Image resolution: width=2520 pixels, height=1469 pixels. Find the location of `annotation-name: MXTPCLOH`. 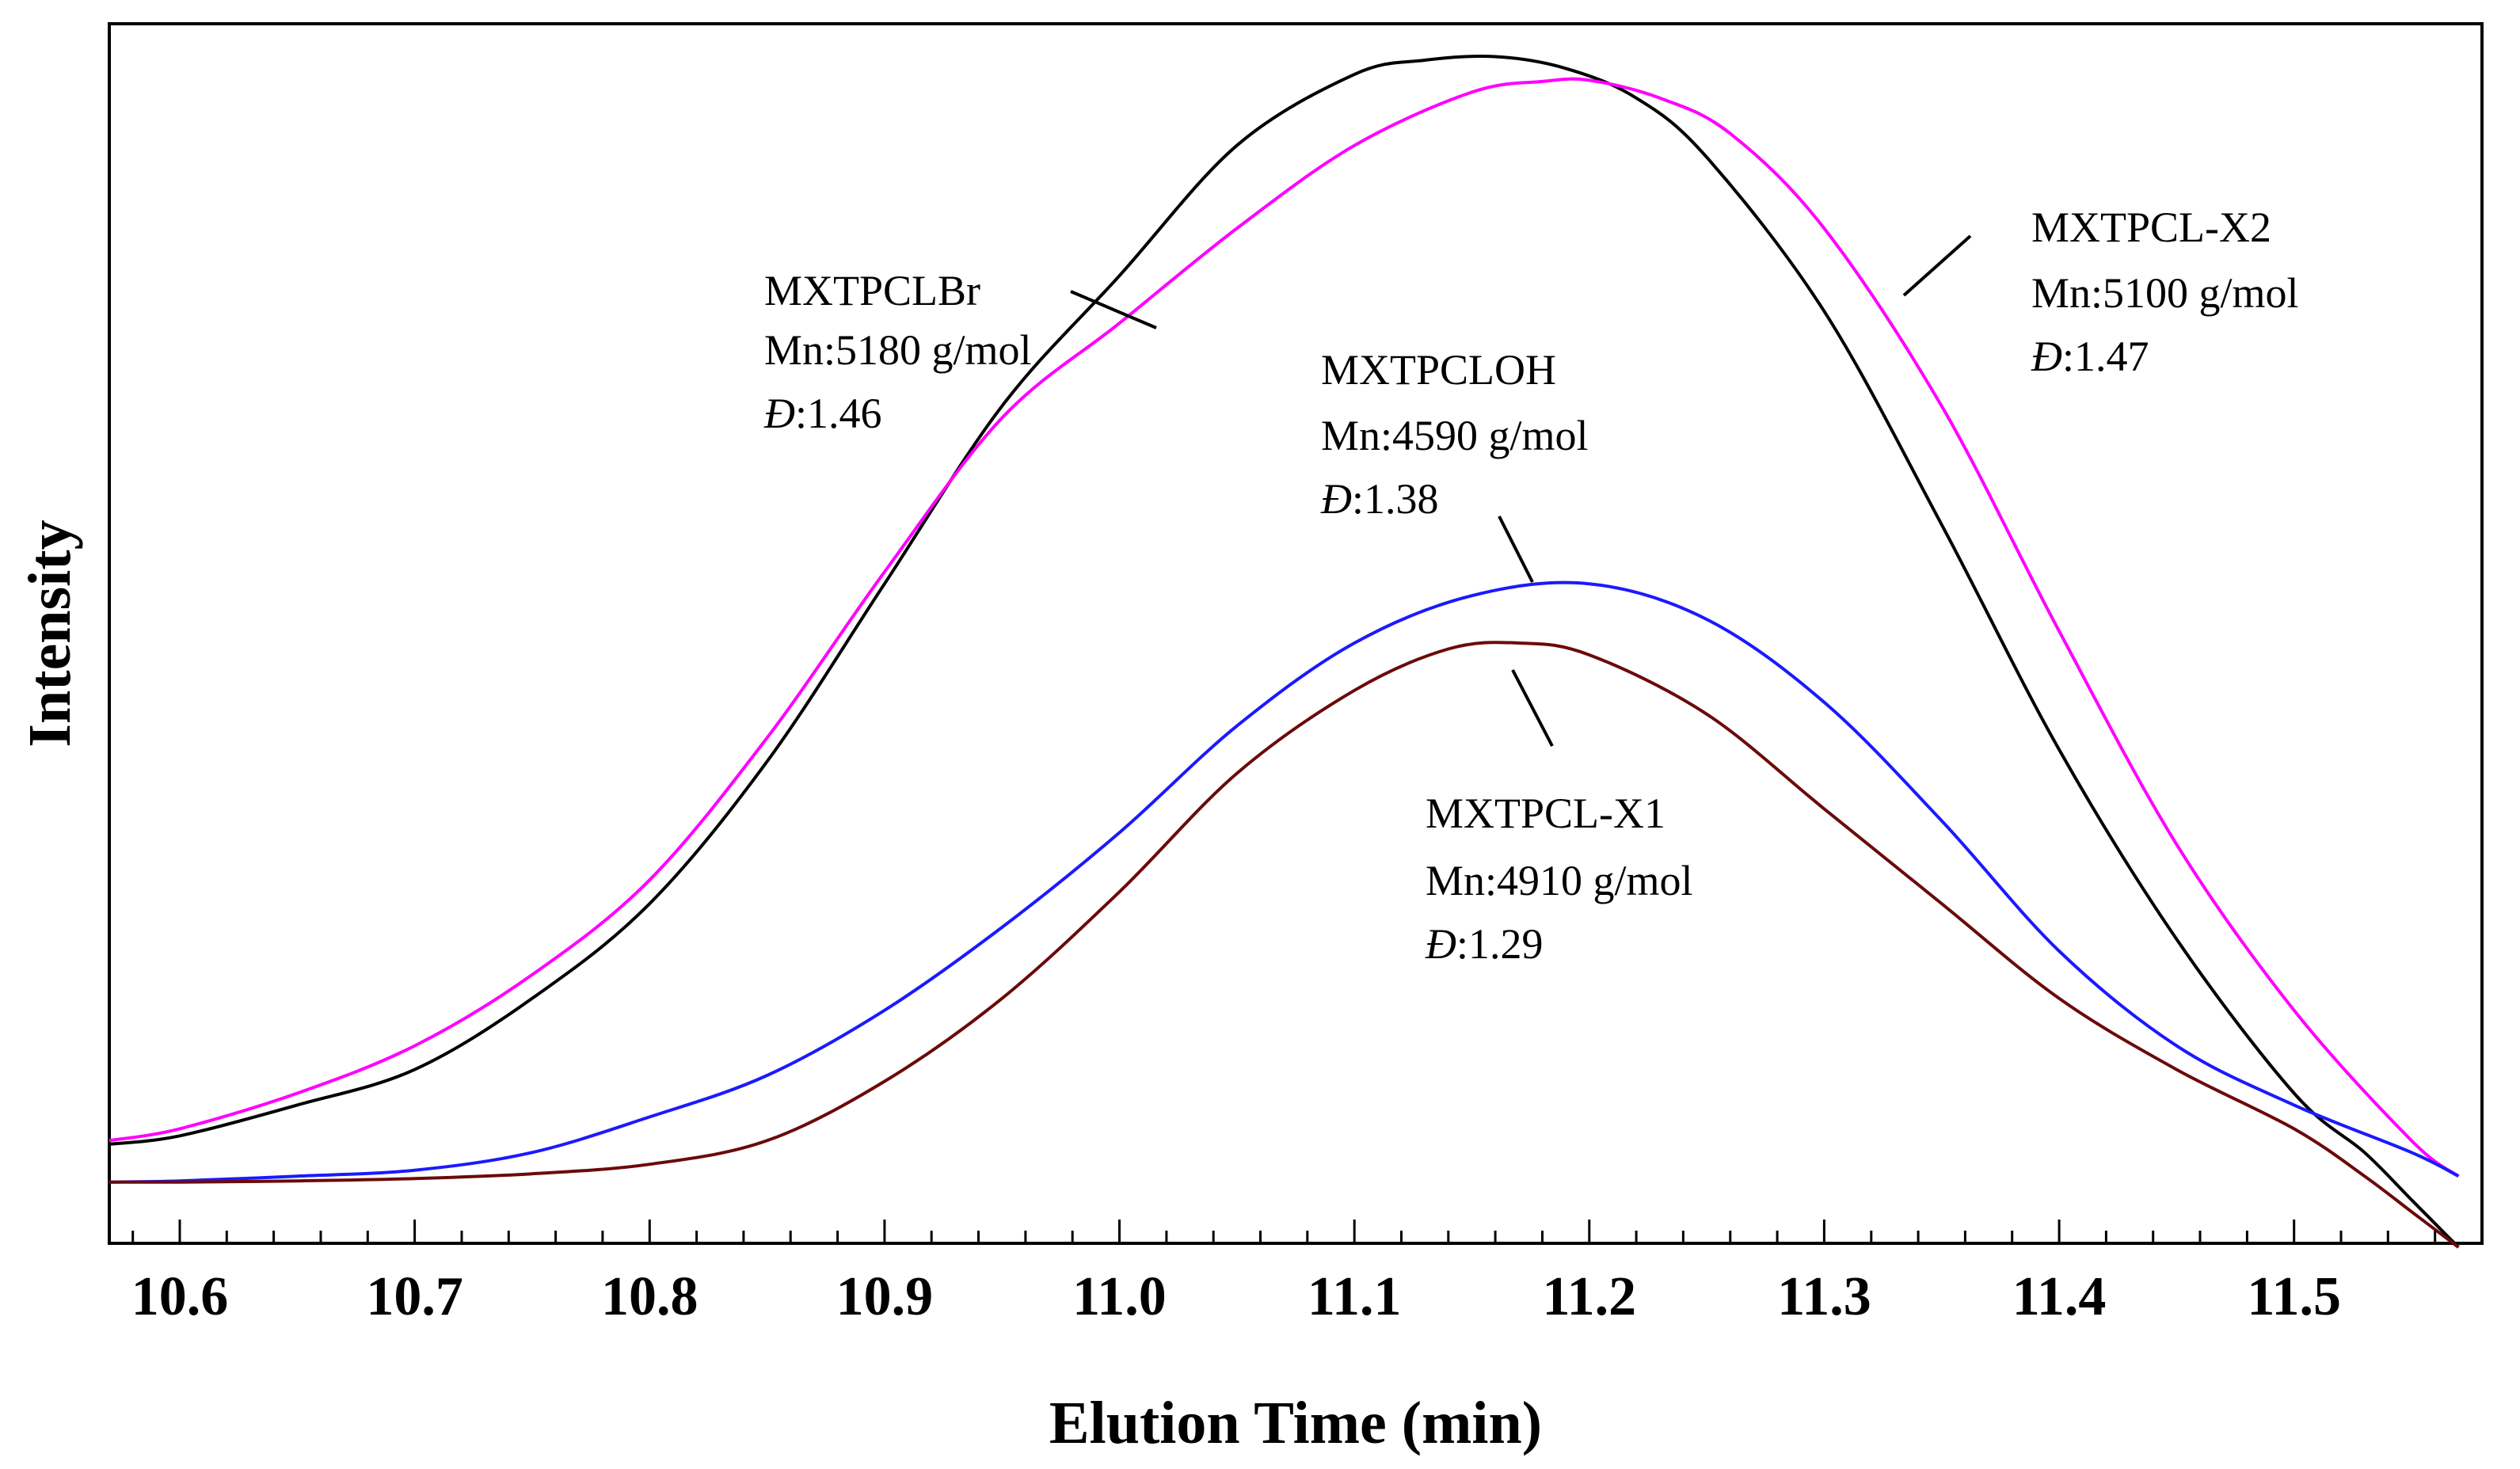

annotation-name: MXTPCLOH is located at coordinates (1438, 370).